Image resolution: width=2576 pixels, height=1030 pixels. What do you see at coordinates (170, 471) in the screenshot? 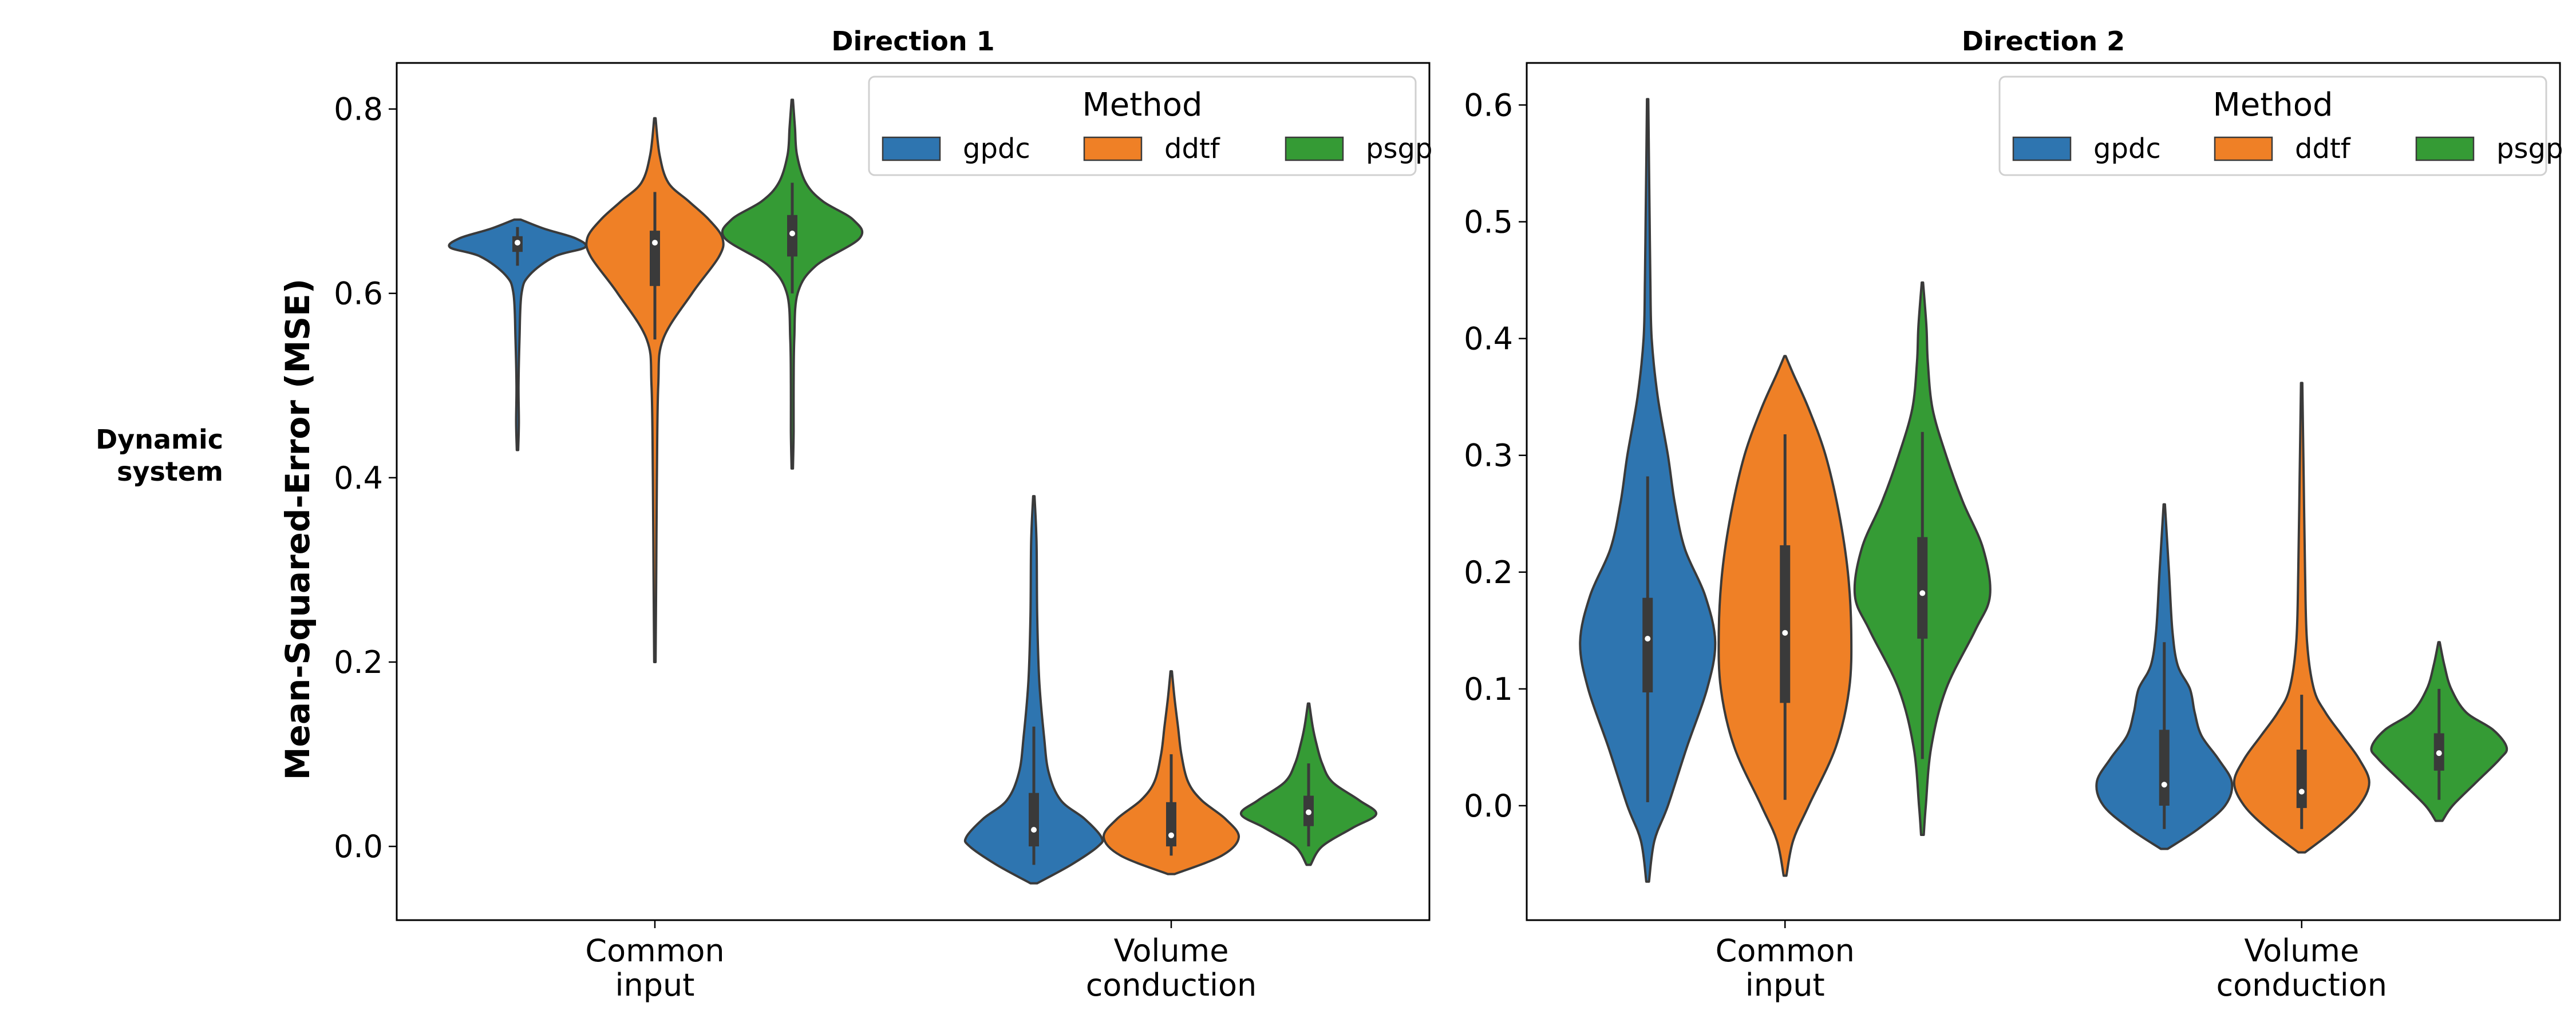
I see `row-label-line-2: system` at bounding box center [170, 471].